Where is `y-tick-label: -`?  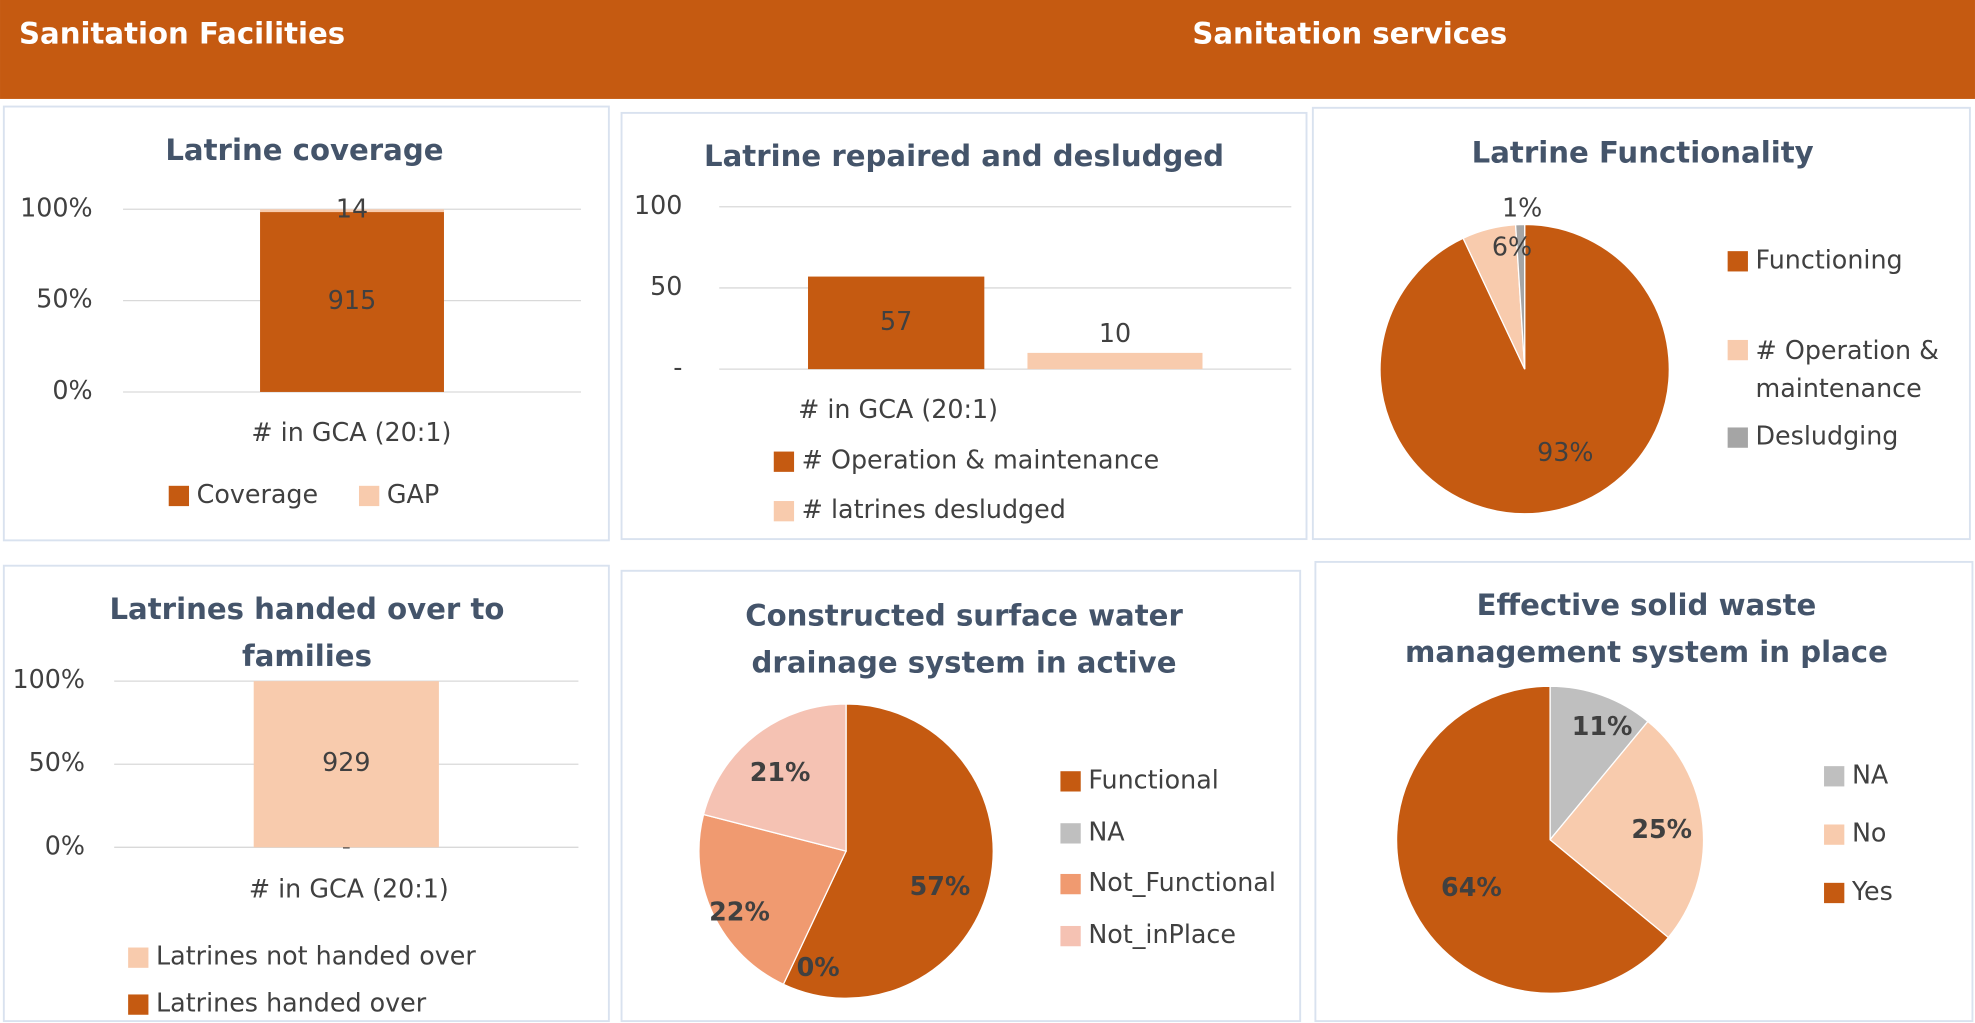 y-tick-label: - is located at coordinates (677, 367).